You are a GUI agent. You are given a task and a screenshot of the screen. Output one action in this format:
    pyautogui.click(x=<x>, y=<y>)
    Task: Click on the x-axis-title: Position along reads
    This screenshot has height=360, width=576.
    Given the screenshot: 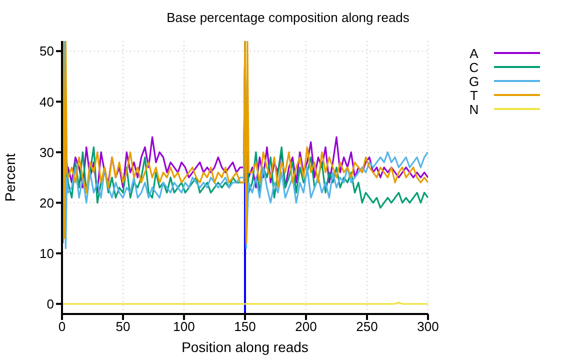 What is the action you would take?
    pyautogui.click(x=245, y=347)
    